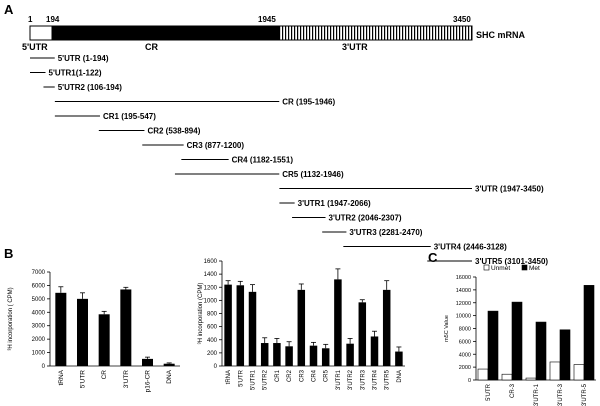  I want to click on legend-label-unmet: Unmet, so click(500, 268).